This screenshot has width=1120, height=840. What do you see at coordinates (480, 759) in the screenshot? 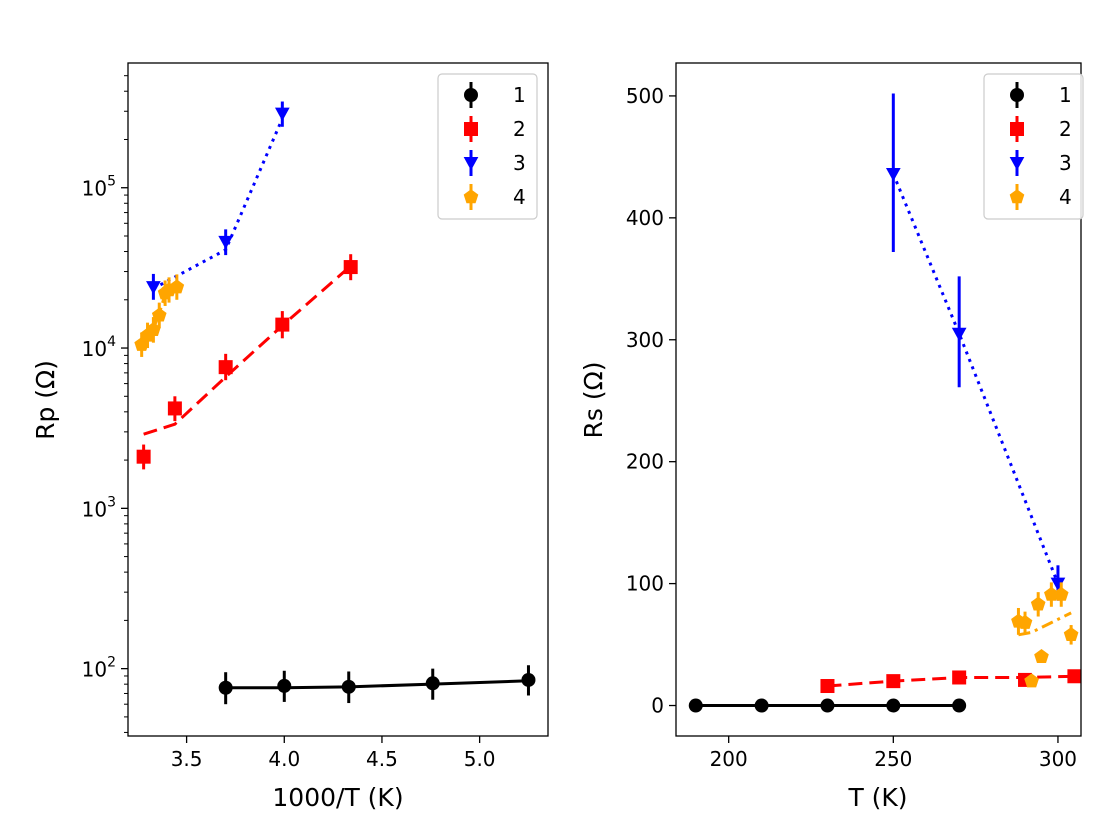
I see `rp-x-tick-label: 5.0` at bounding box center [480, 759].